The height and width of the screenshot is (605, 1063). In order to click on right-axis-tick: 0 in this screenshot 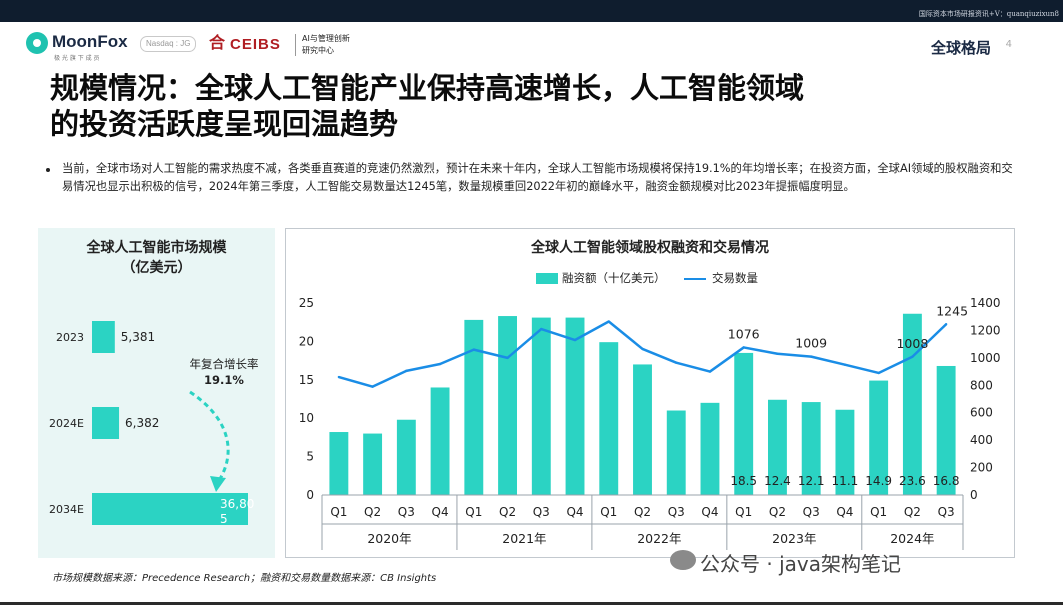, I will do `click(974, 495)`.